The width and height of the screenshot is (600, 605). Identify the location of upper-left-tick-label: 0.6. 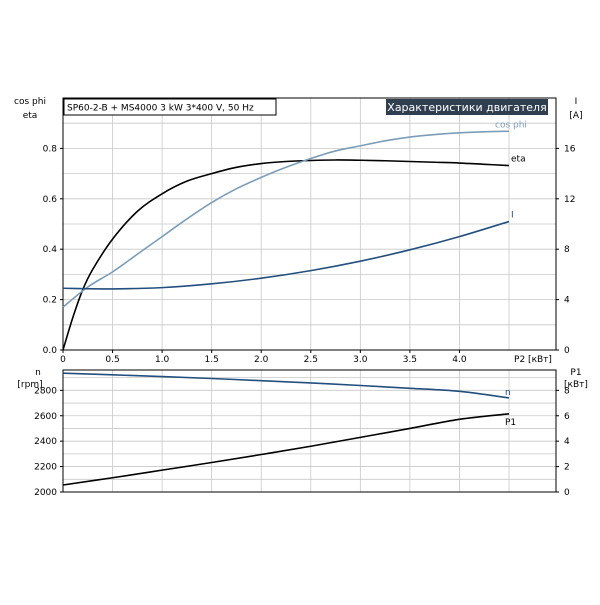
(50, 200).